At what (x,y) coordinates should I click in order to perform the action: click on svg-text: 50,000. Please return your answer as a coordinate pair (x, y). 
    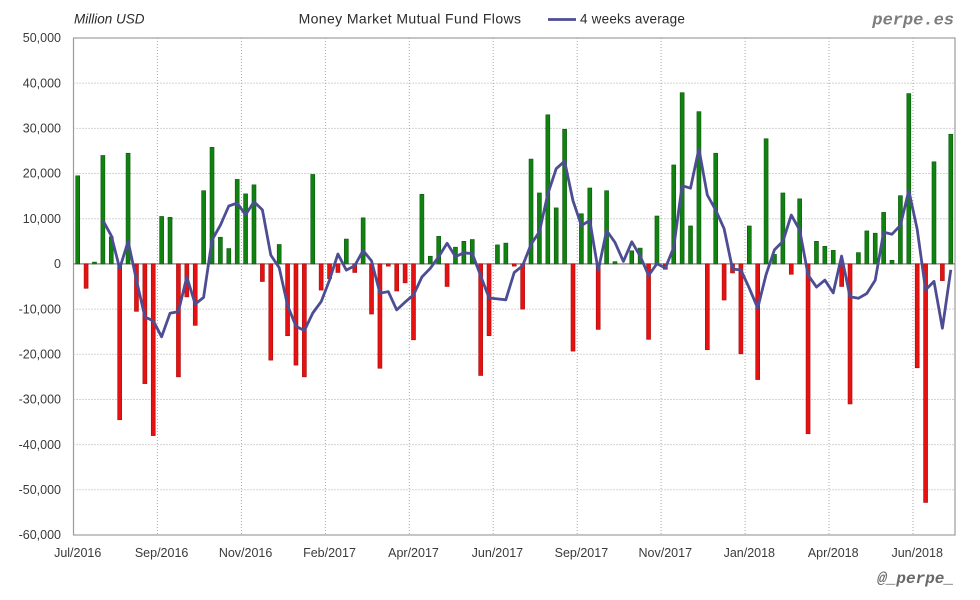
    Looking at the image, I should click on (42, 38).